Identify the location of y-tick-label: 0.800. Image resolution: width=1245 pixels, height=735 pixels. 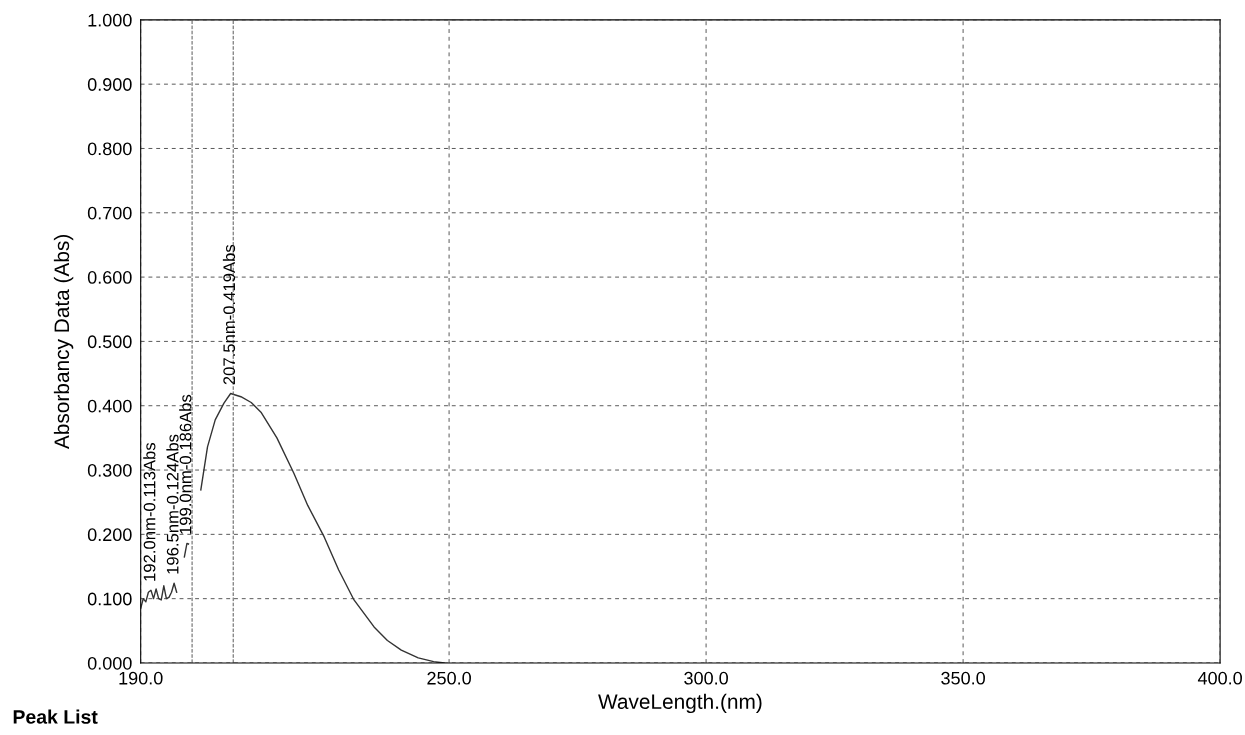
(109, 149).